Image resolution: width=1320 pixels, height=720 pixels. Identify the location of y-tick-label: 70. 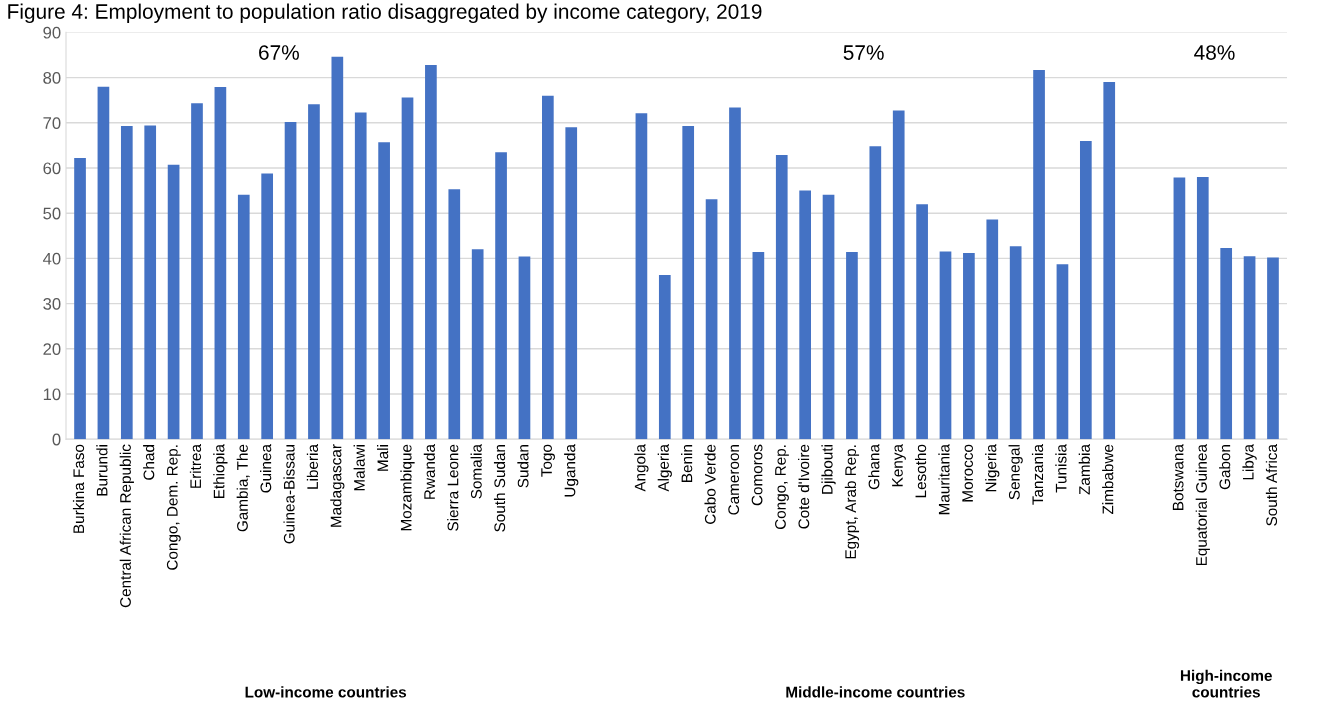
(52, 123).